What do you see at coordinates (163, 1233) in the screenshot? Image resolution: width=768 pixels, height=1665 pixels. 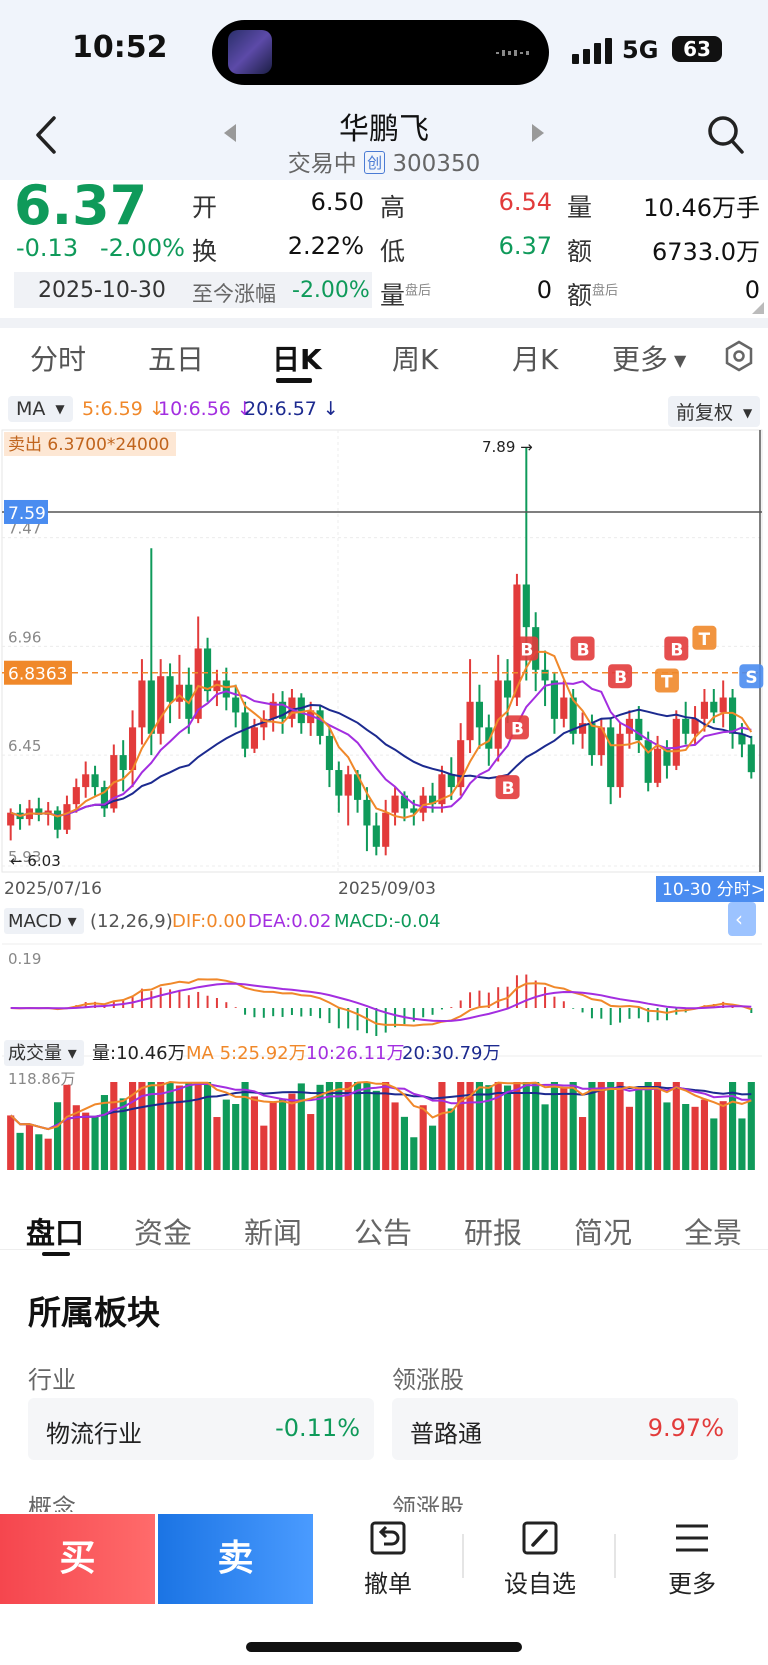 I see `tab-funds: 资金` at bounding box center [163, 1233].